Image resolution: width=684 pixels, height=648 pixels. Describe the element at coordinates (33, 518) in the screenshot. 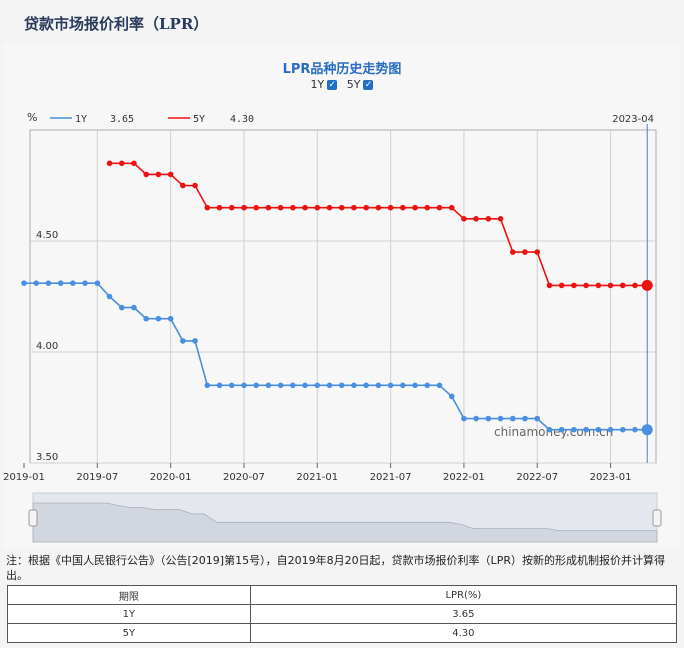

I see `navigator-handle-left` at that location.